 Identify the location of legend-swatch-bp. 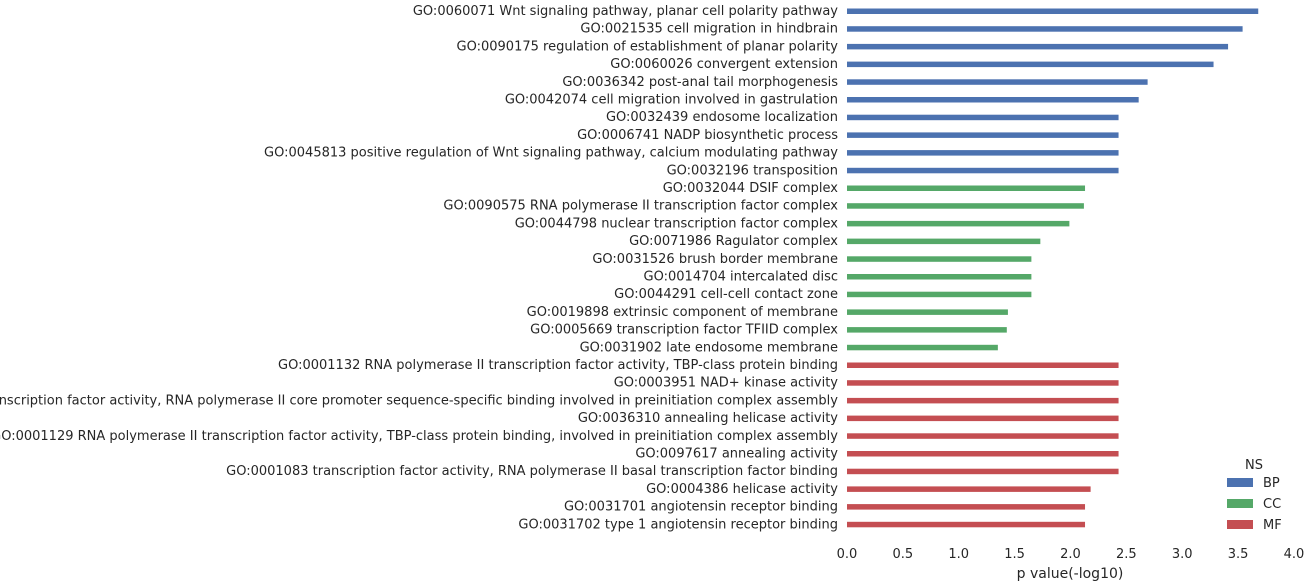
(1240, 482).